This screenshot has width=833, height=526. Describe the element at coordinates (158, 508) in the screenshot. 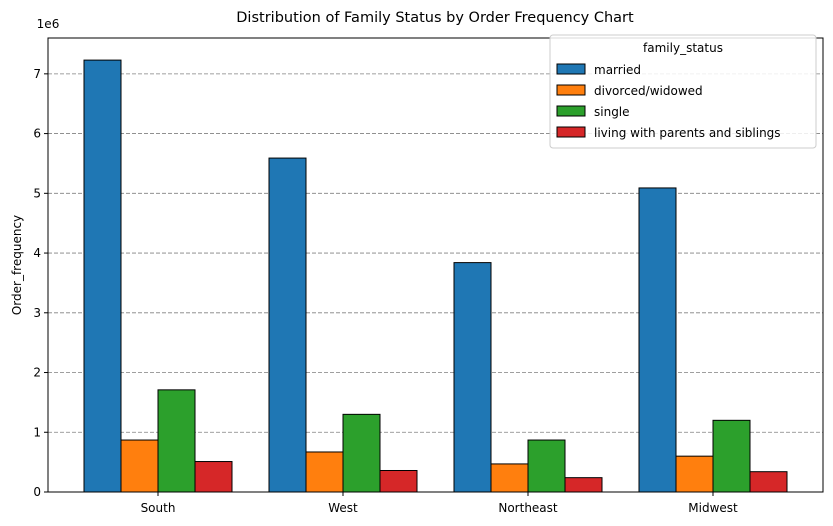

I see `x-tick-label: South` at that location.